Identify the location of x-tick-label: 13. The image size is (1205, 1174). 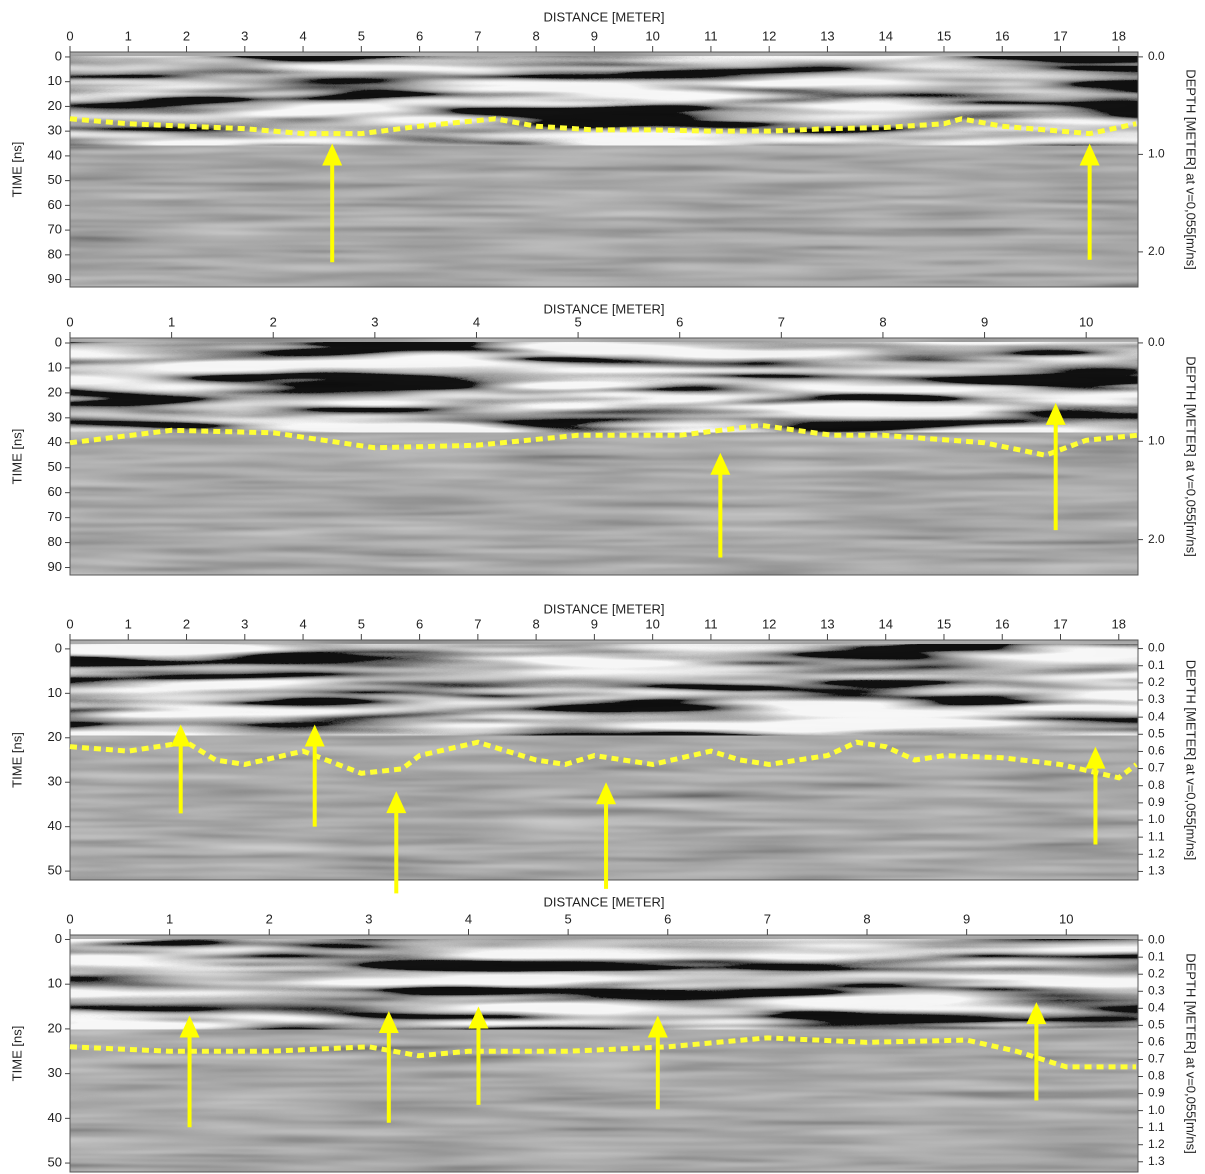
(827, 35).